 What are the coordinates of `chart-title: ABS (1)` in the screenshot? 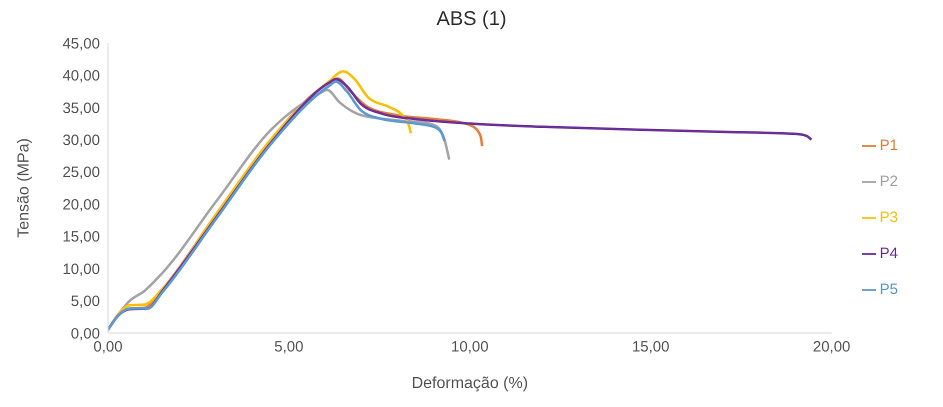 It's located at (471, 19).